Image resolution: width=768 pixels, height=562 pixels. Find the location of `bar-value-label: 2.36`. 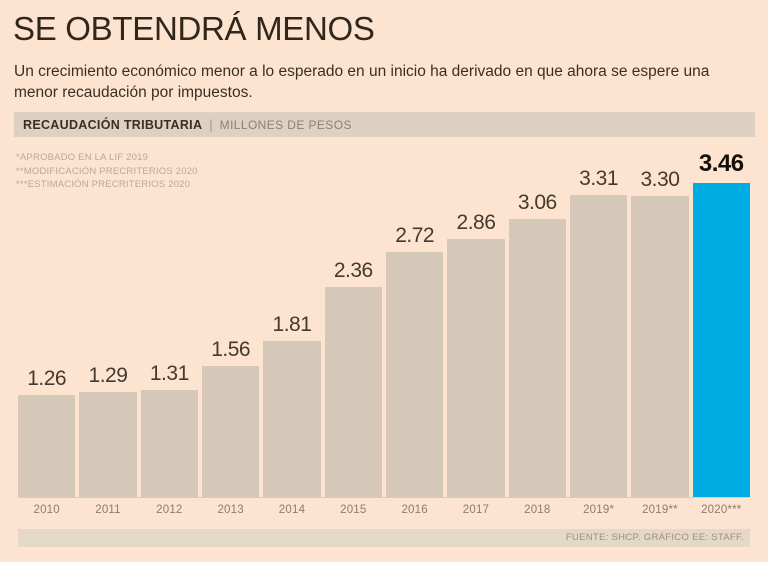

bar-value-label: 2.36 is located at coordinates (353, 270).